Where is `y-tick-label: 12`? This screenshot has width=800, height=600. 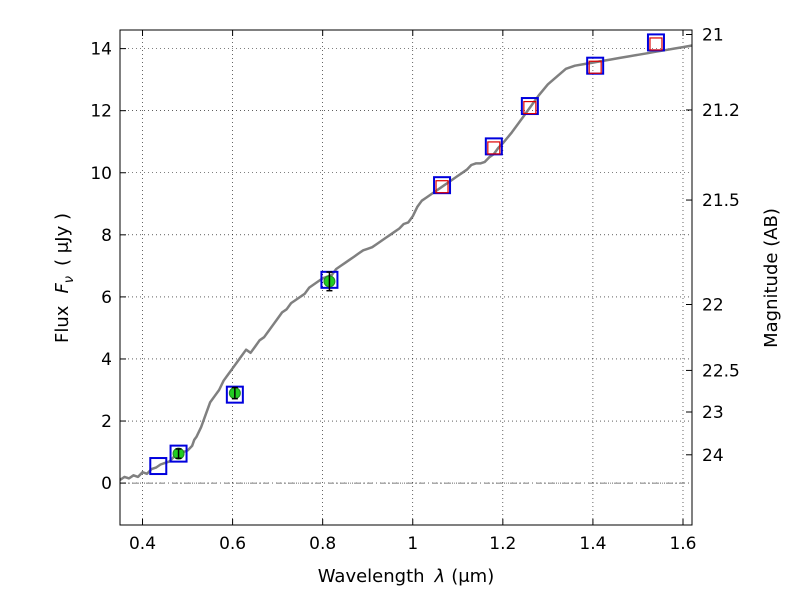
y-tick-label: 12 is located at coordinates (101, 112).